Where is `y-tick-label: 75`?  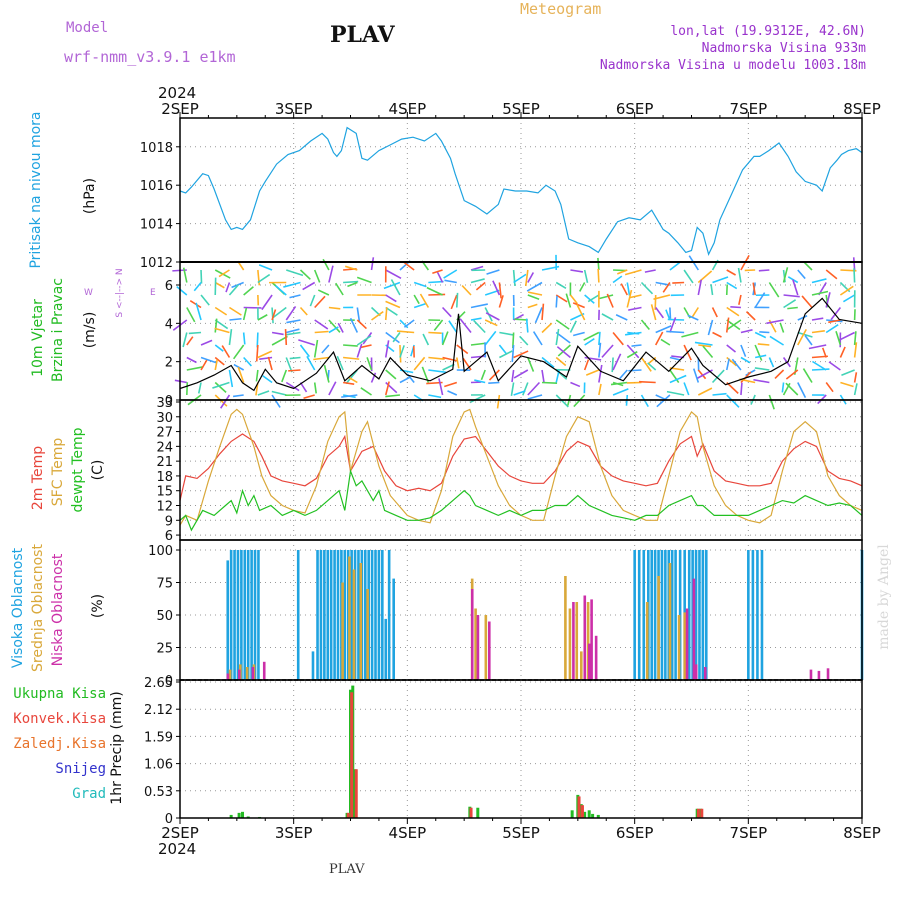
y-tick-label: 75 is located at coordinates (164, 584).